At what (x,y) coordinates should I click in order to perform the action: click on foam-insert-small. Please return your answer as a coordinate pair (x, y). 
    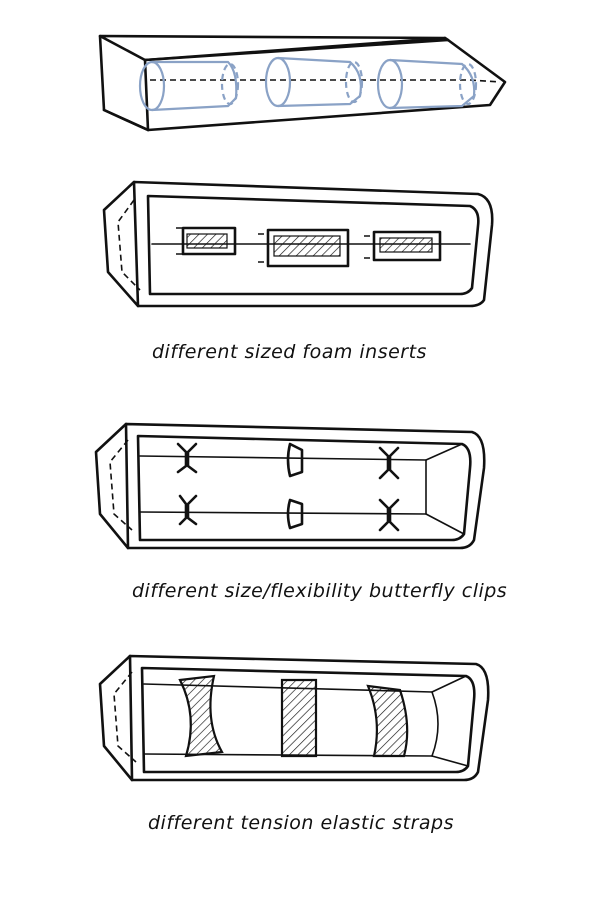
    Looking at the image, I should click on (206, 241).